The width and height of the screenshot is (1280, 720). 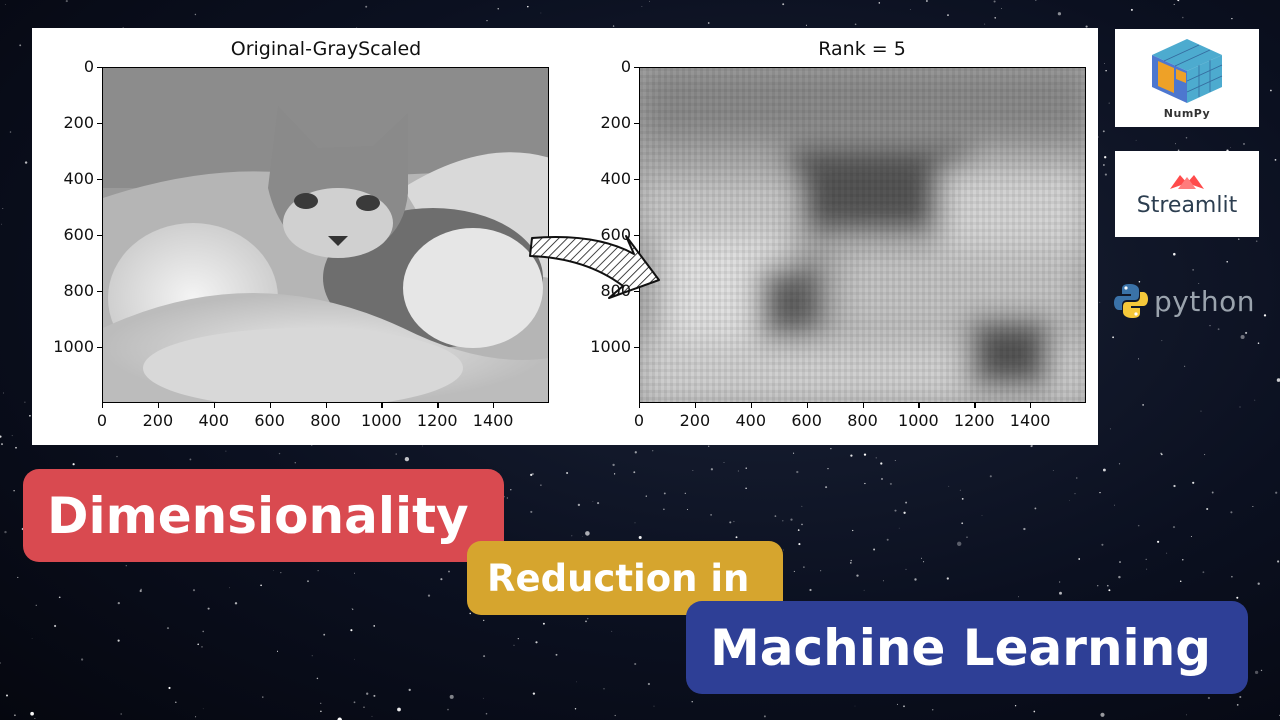 I want to click on streamlit-label: Streamlit, so click(x=1187, y=205).